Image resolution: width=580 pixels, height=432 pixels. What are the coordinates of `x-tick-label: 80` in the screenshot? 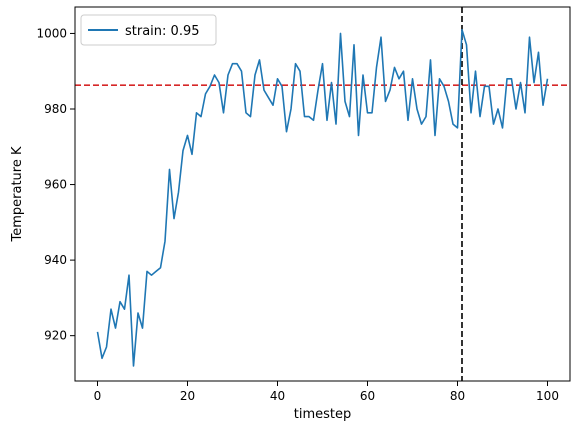 It's located at (457, 396).